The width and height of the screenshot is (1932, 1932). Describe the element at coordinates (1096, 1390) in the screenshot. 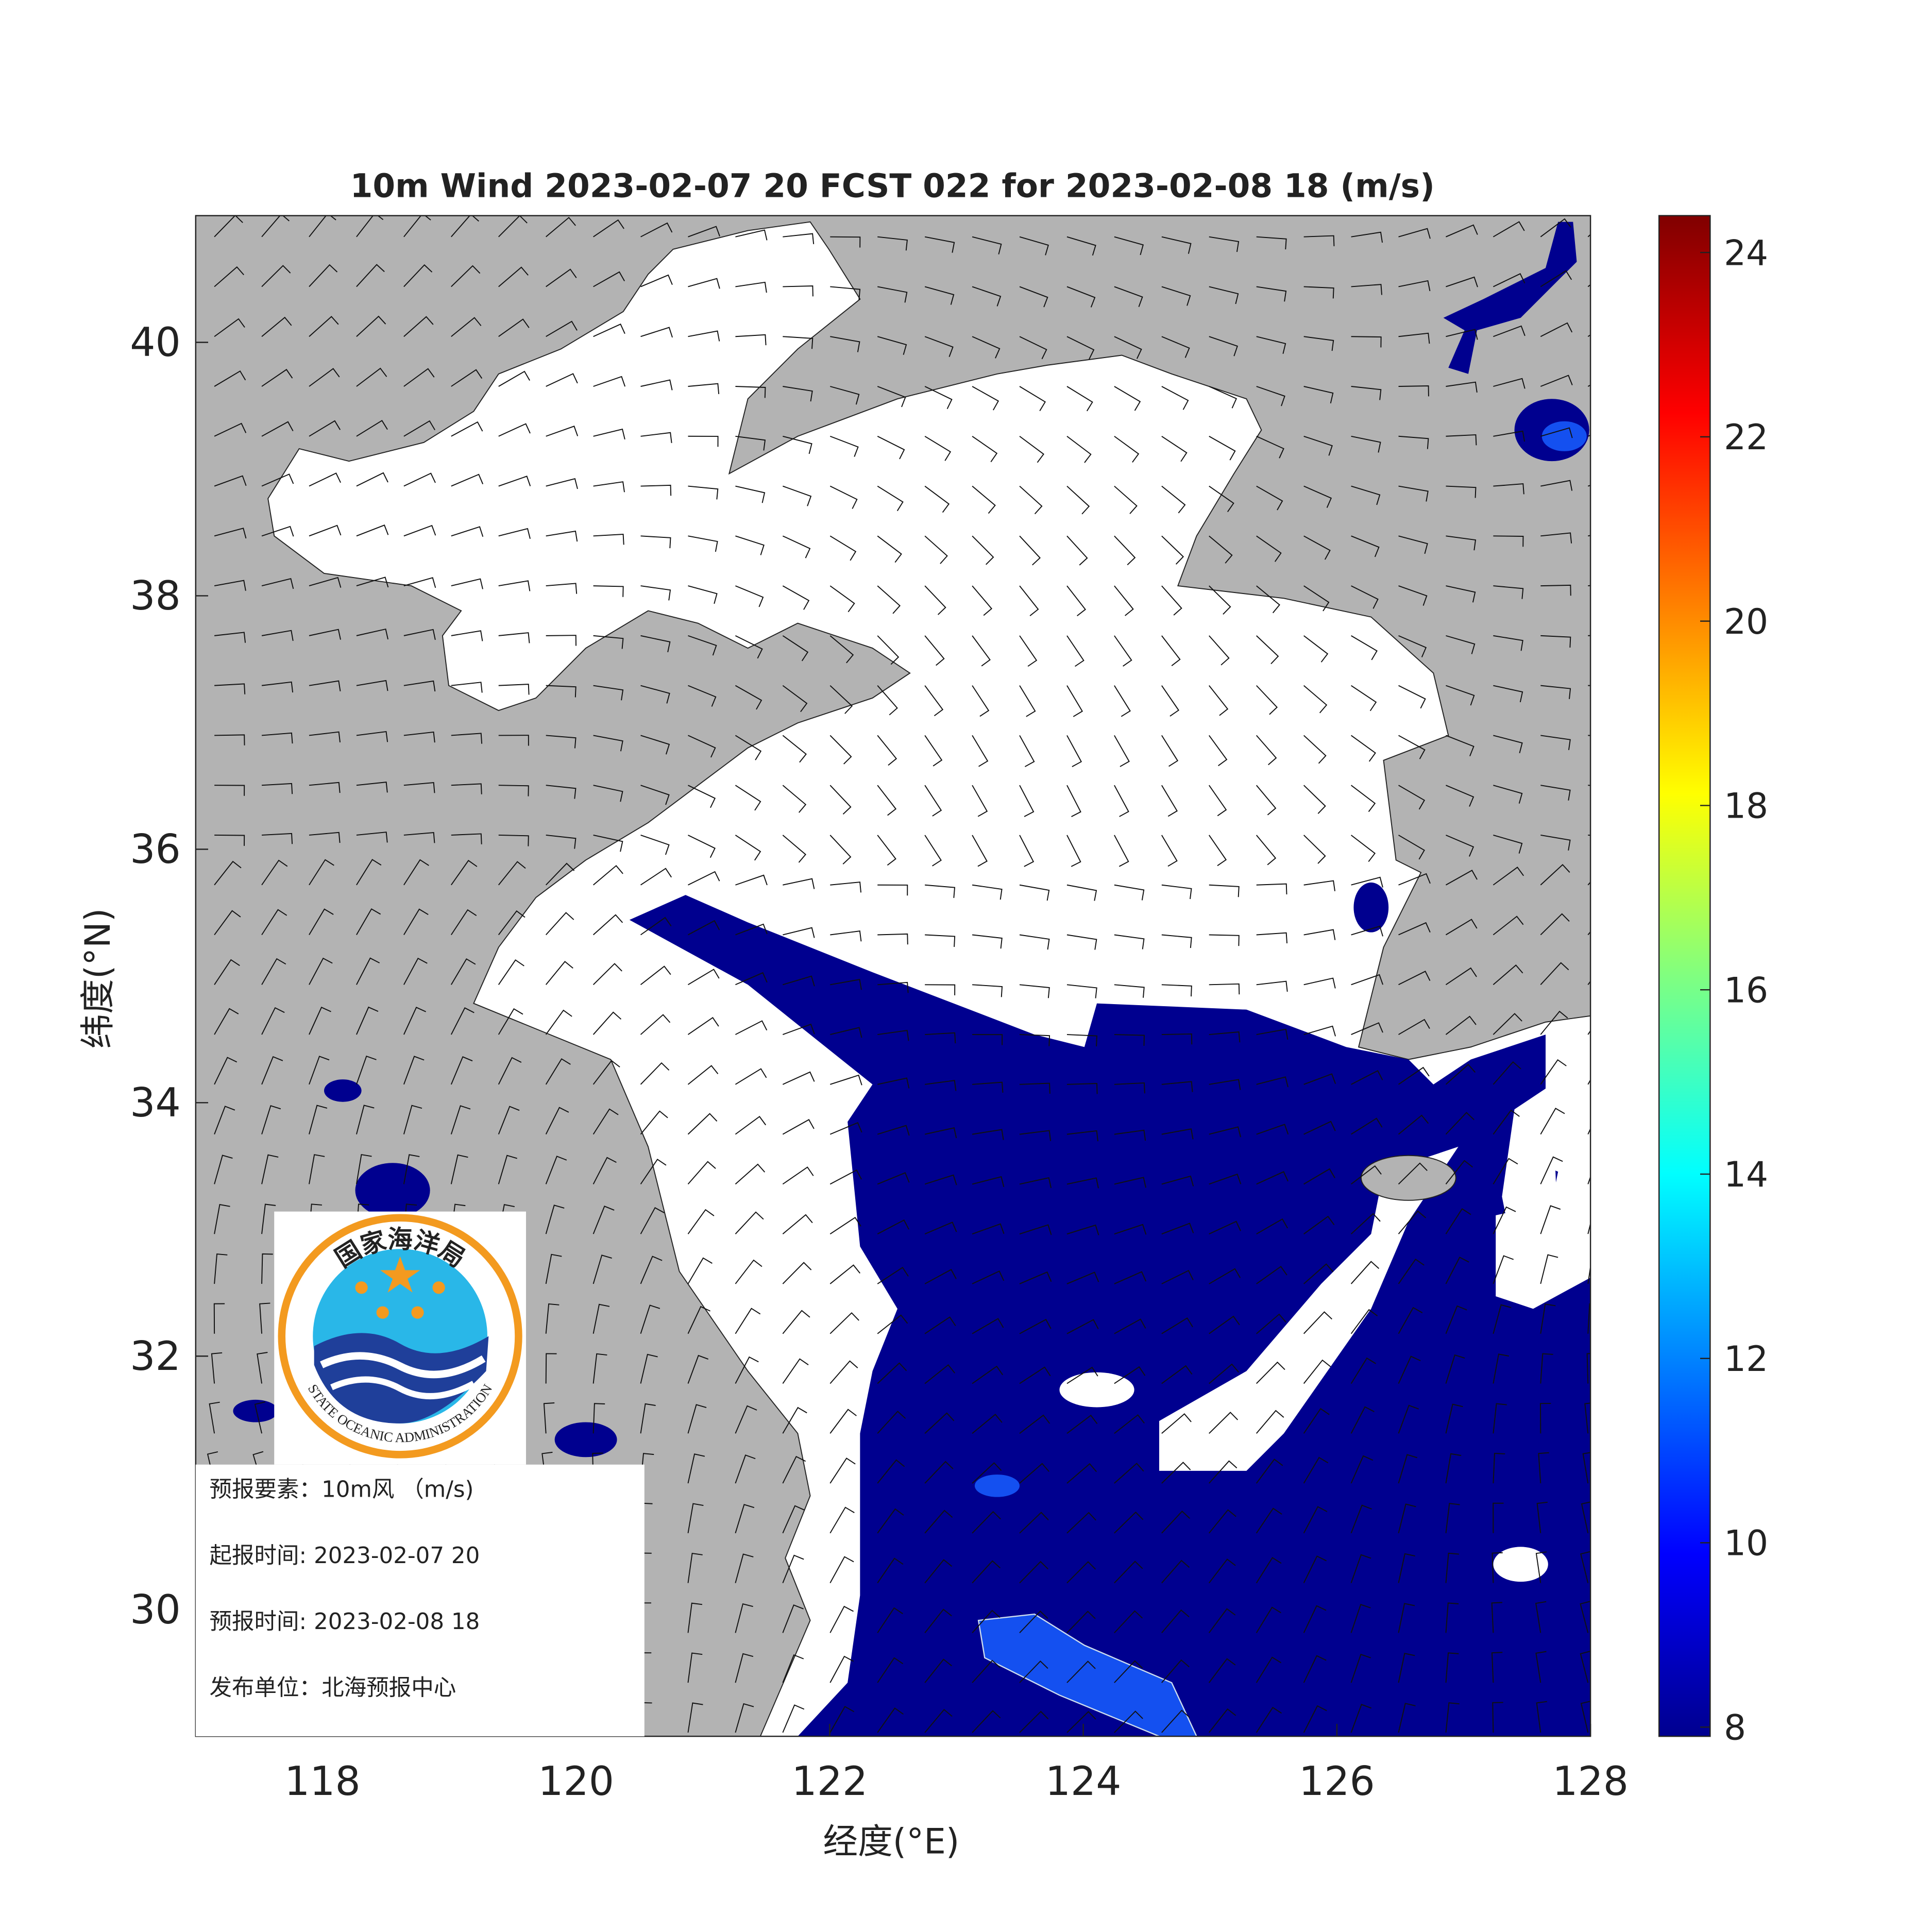

I see `weak-wind-patch` at that location.